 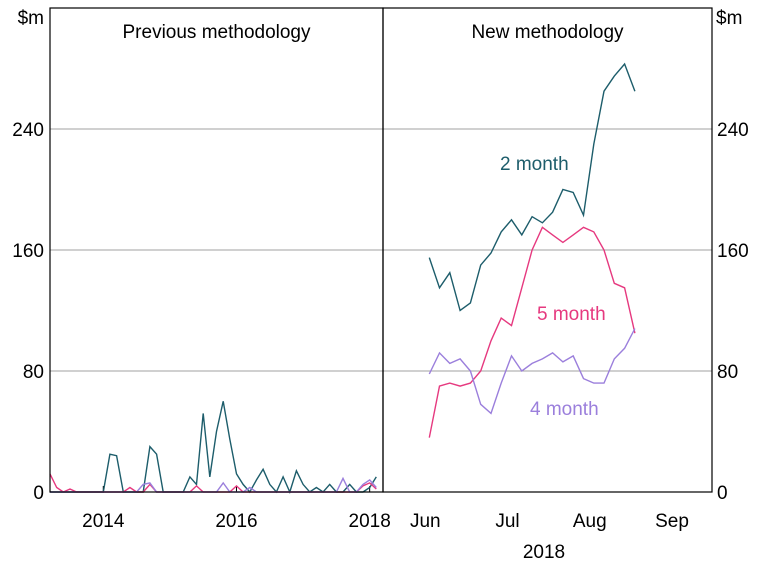 What do you see at coordinates (564, 409) in the screenshot?
I see `series-label: 4 month` at bounding box center [564, 409].